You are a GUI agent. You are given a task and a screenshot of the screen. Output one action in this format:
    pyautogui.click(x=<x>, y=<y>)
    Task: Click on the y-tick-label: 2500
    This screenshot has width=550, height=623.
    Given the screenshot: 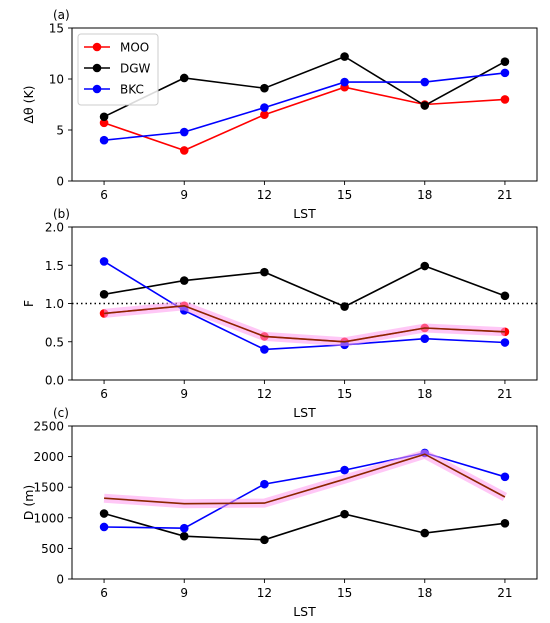 What is the action you would take?
    pyautogui.click(x=48, y=427)
    